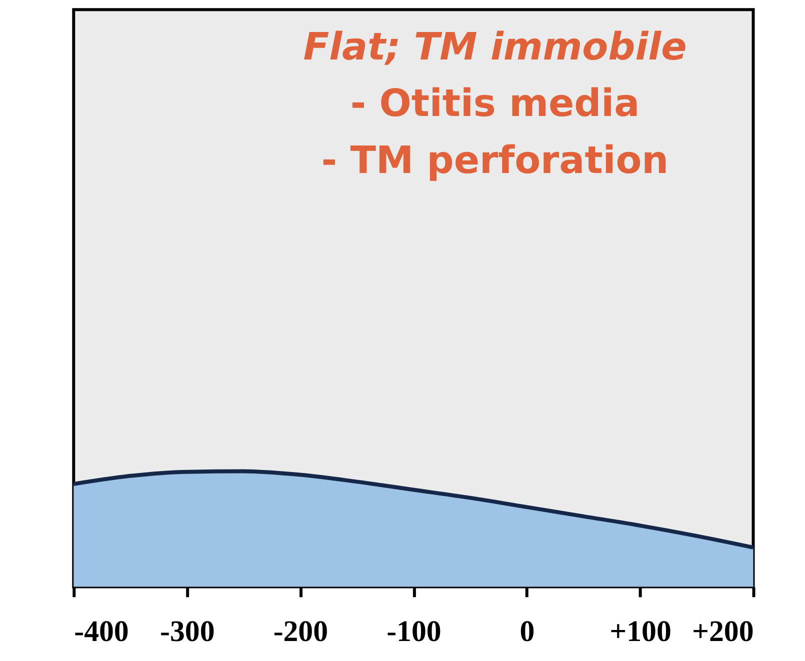 This screenshot has height=661, width=805. I want to click on text: - TM perforation, so click(495, 160).